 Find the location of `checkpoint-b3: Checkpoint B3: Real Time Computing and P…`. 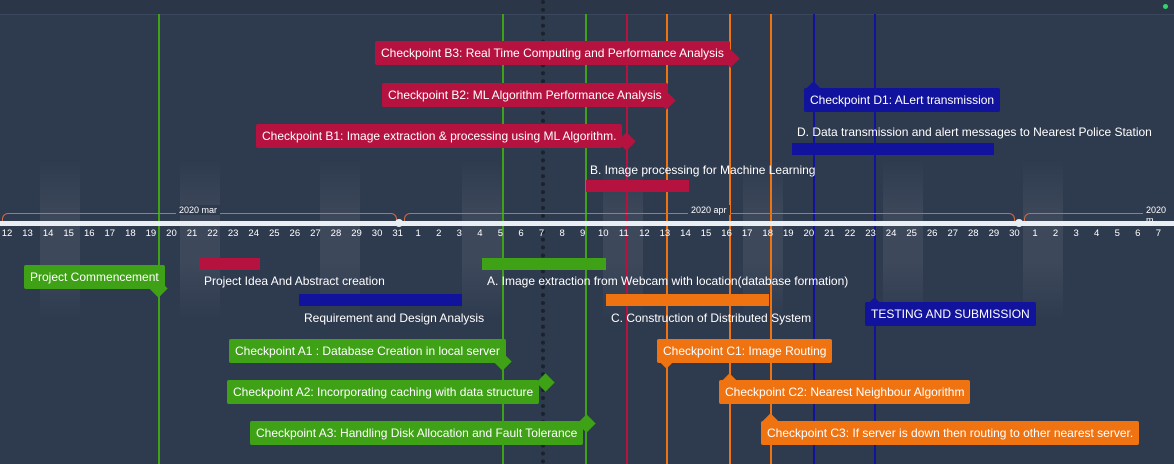

checkpoint-b3: Checkpoint B3: Real Time Computing and P… is located at coordinates (552, 53).